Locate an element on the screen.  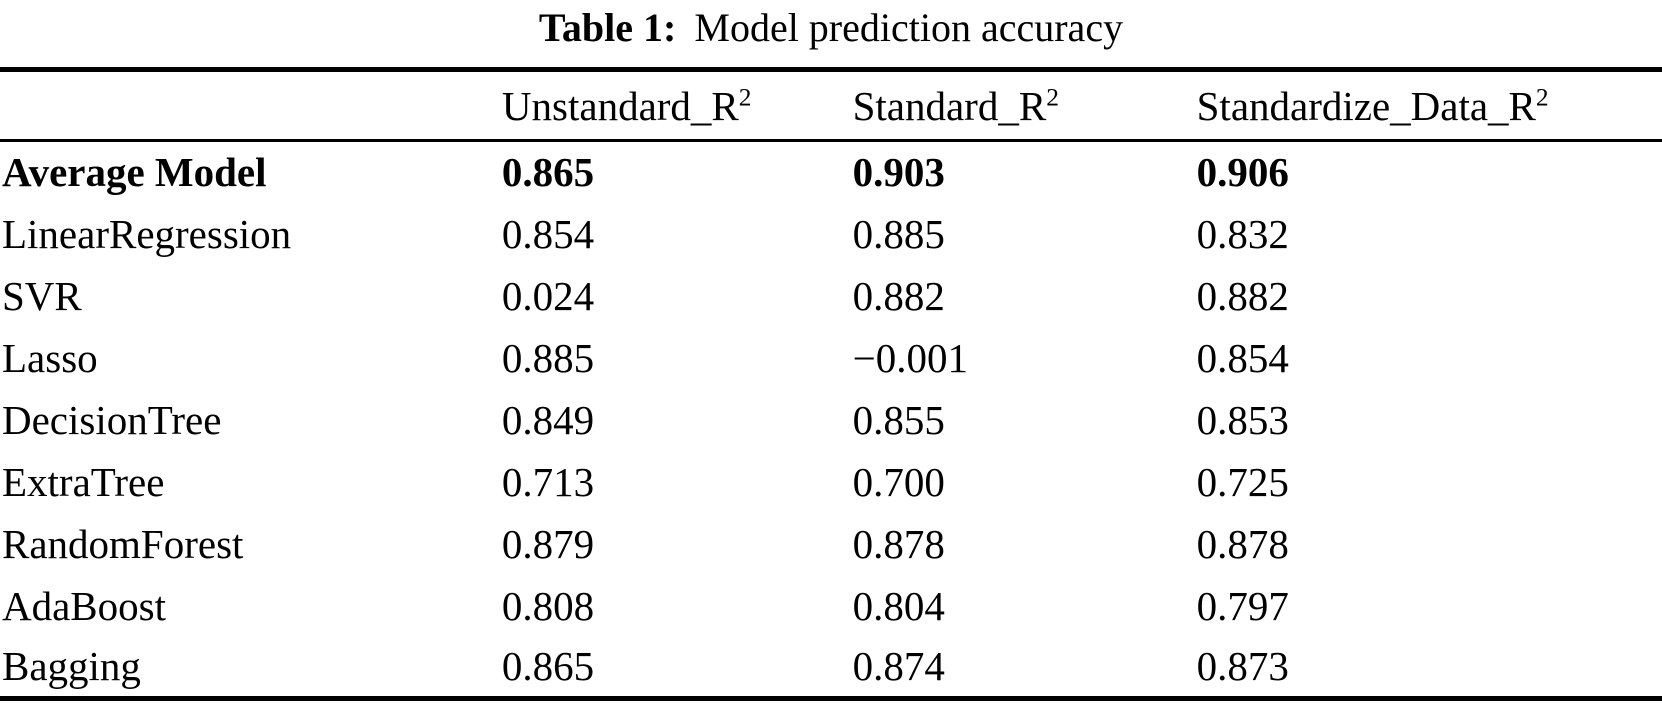
column-header: Standard_R2 is located at coordinates (1024, 105).